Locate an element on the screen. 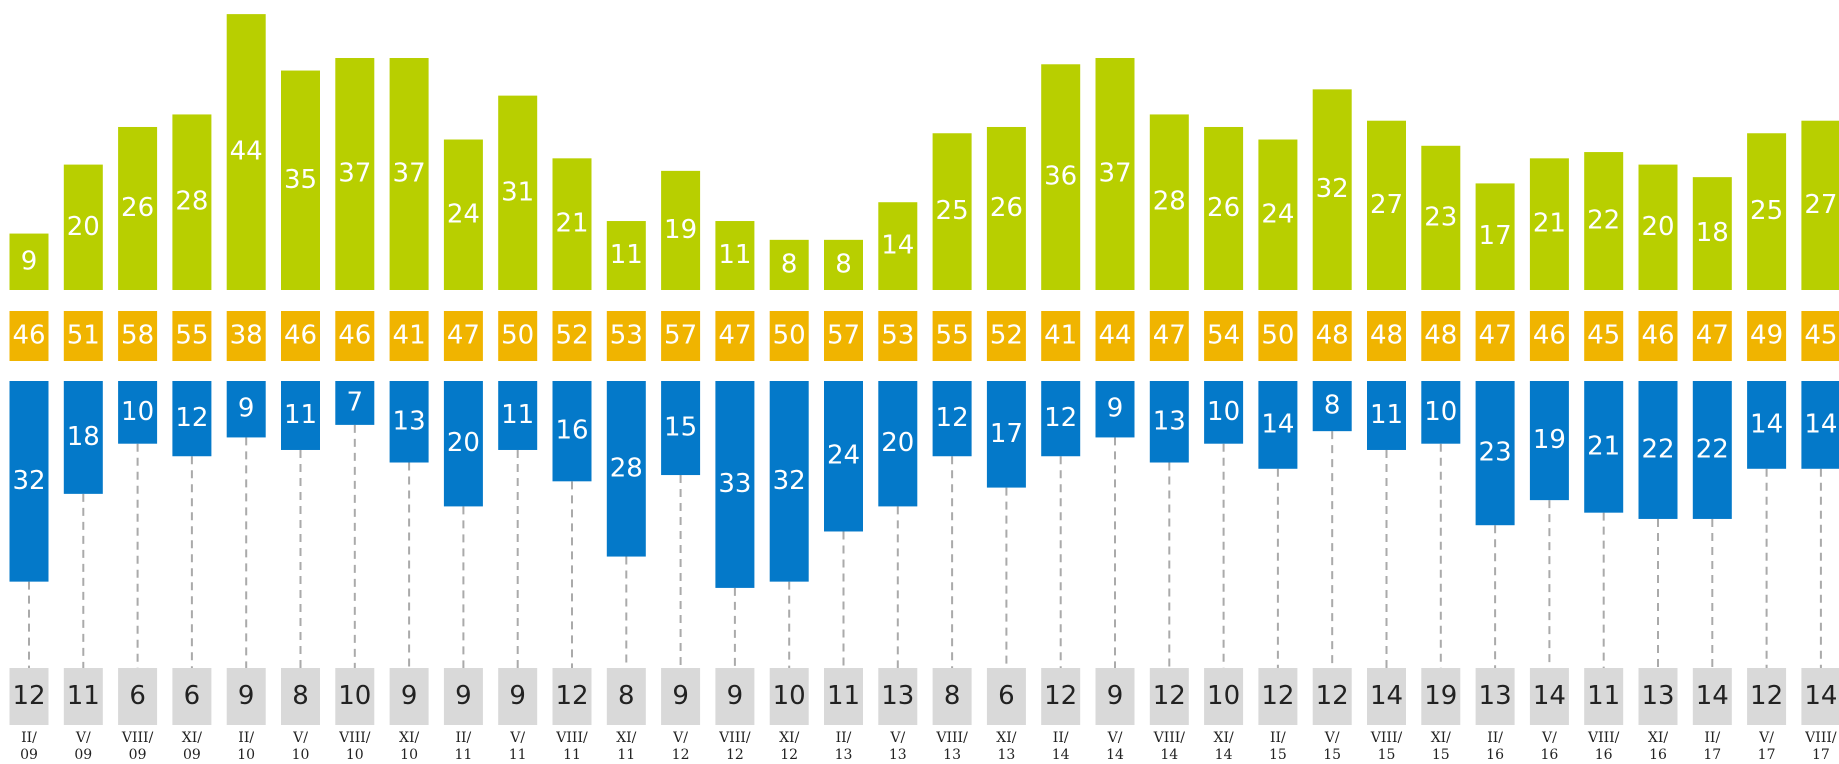 The height and width of the screenshot is (764, 1839). x-tick-label: VIII/ 11 is located at coordinates (572, 746).